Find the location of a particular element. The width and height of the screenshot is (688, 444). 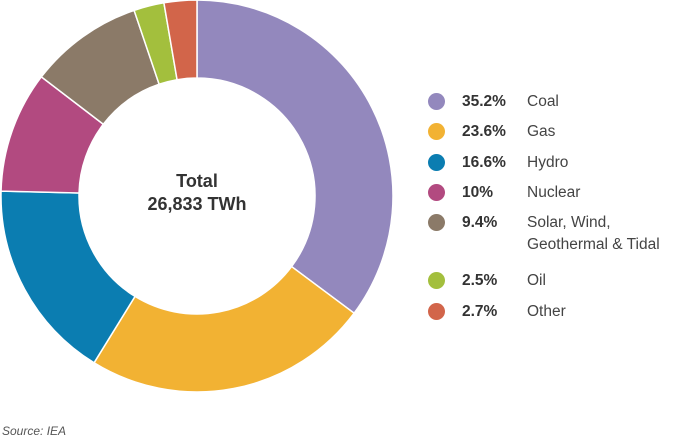

legend-item: 2.5% Oil is located at coordinates (487, 280).